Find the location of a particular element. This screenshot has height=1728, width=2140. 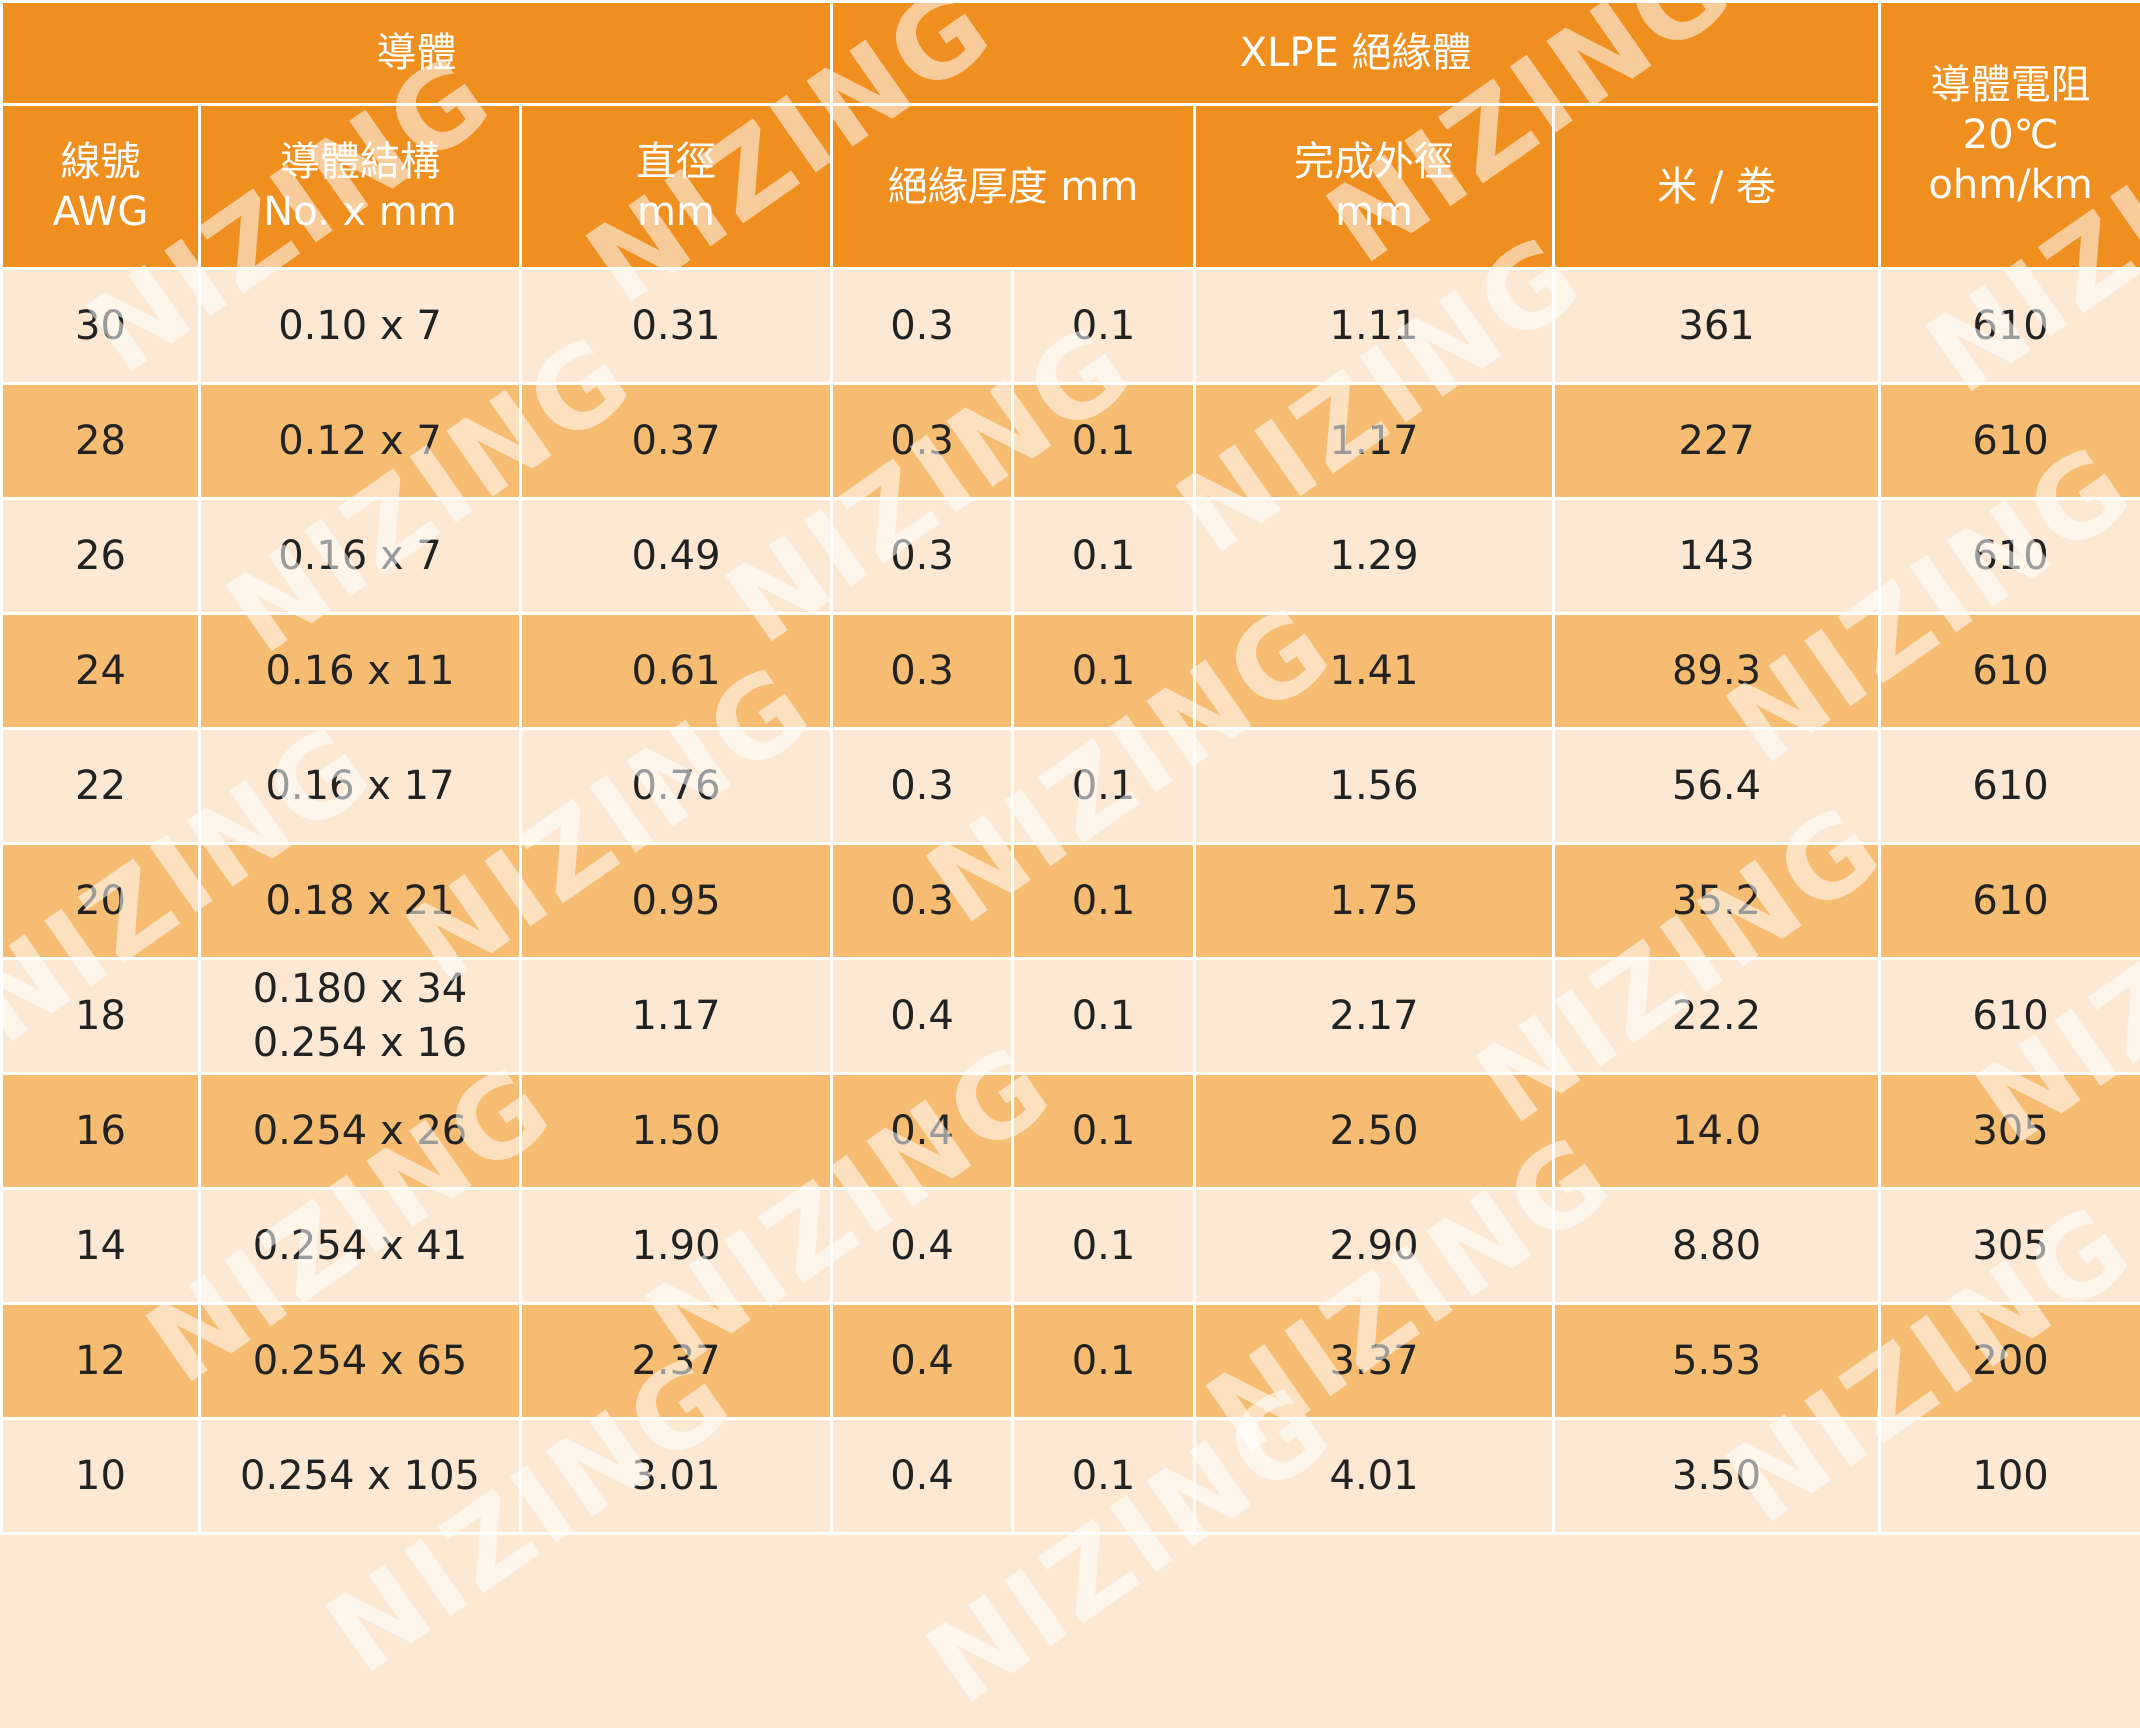

data-cell: 4.01 is located at coordinates (1374, 1476).